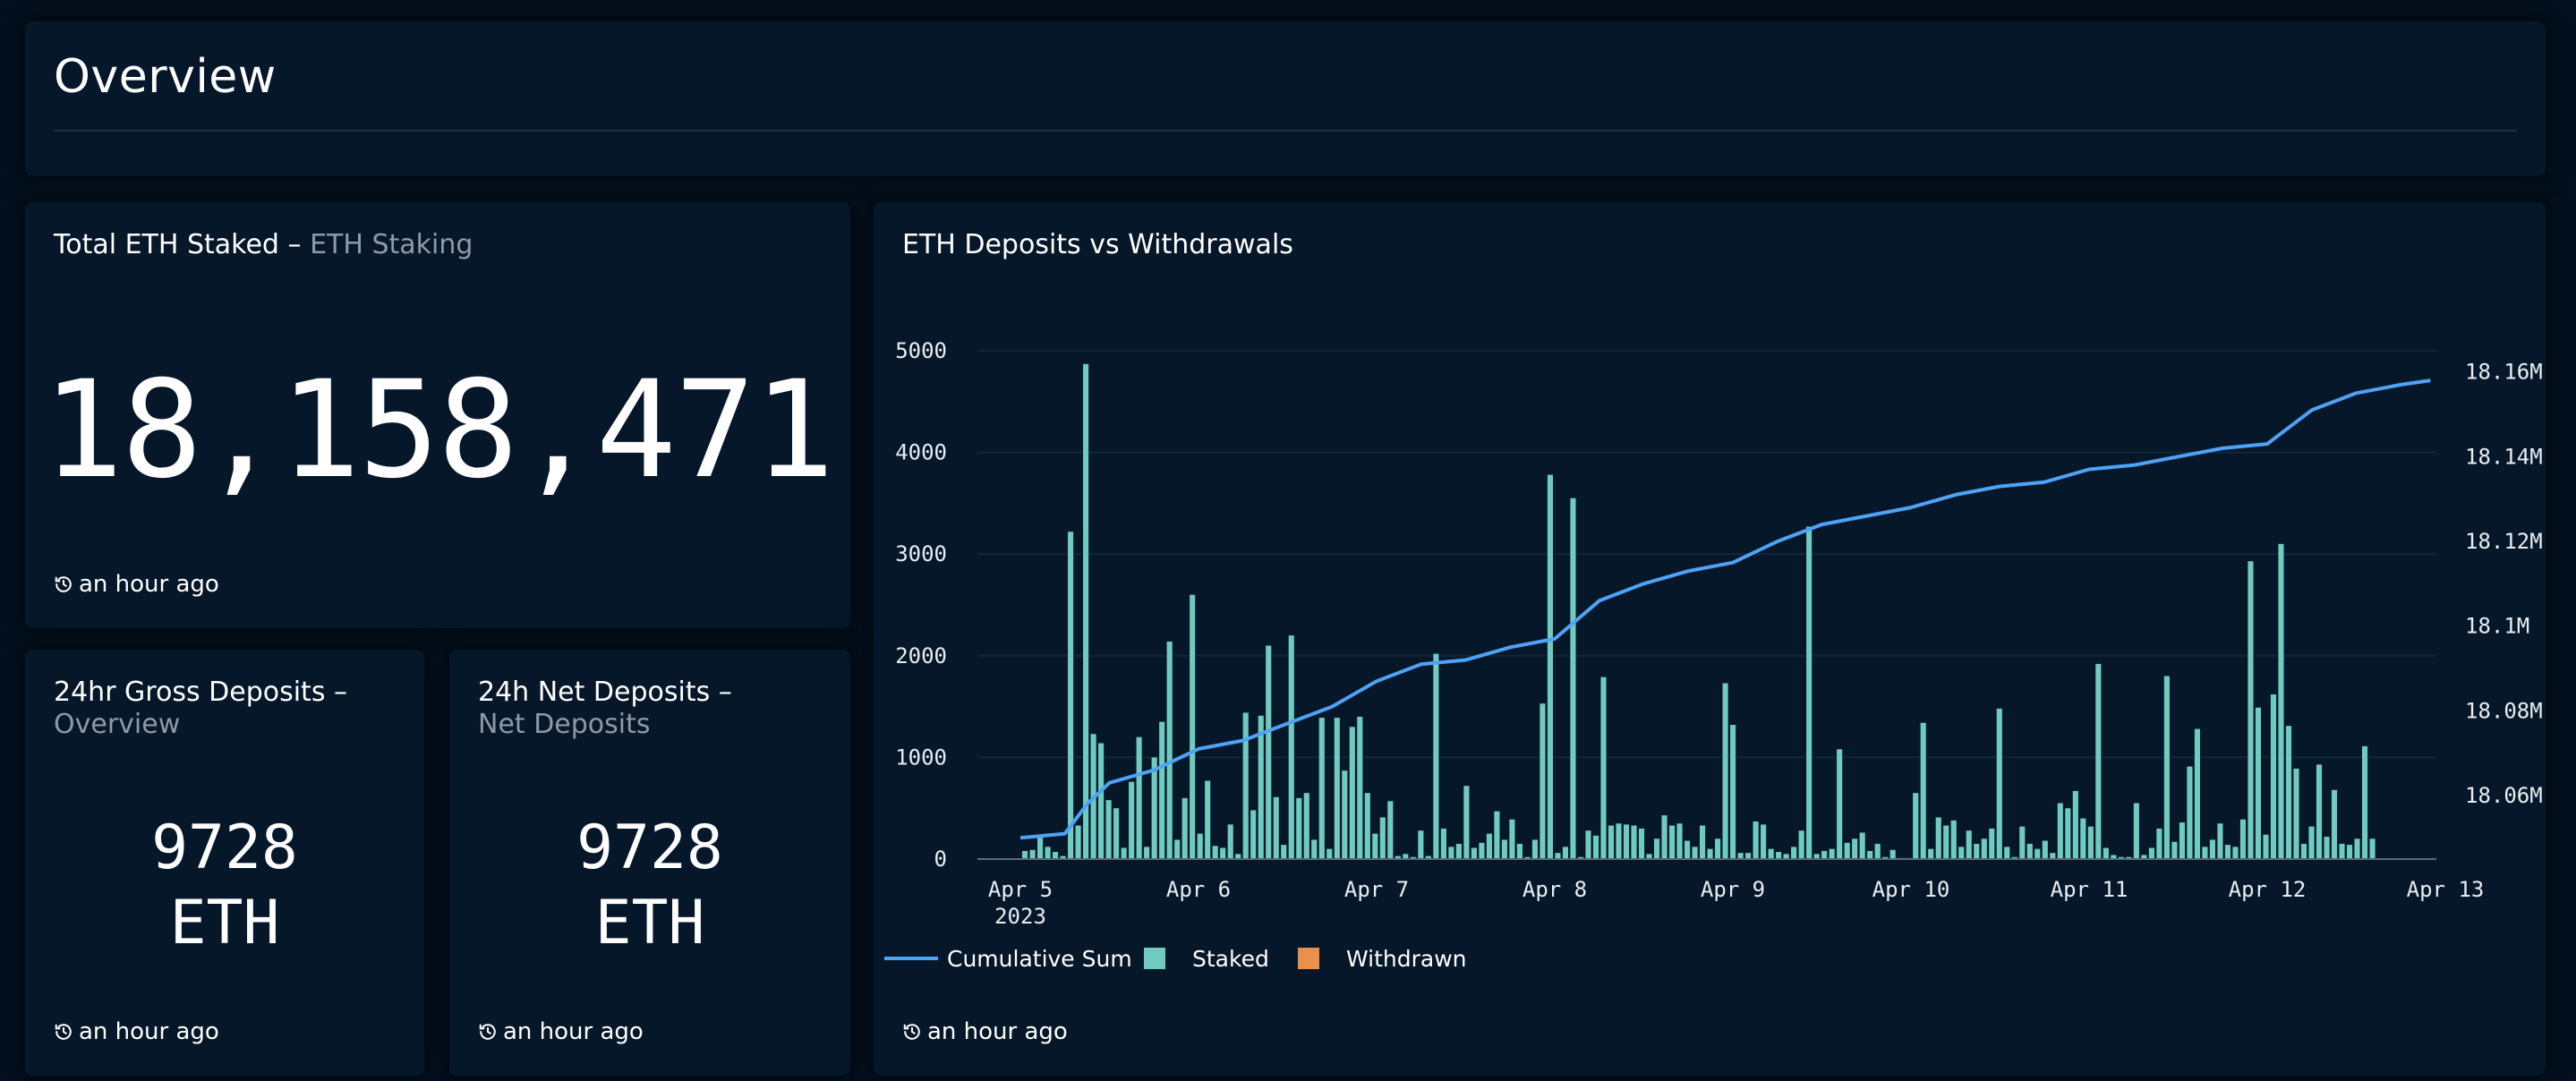 Image resolution: width=2576 pixels, height=1081 pixels. What do you see at coordinates (1308, 959) in the screenshot?
I see `legend-withdrawn-swatch` at bounding box center [1308, 959].